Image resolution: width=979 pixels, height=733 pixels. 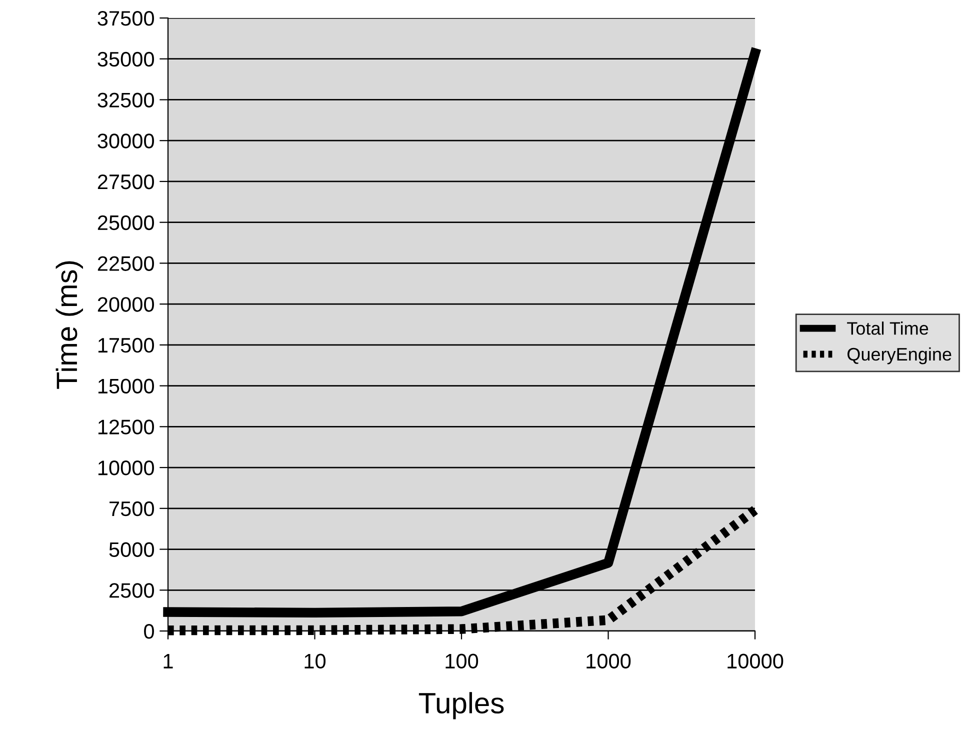 I want to click on y-tick-label: 5000, so click(x=131, y=550).